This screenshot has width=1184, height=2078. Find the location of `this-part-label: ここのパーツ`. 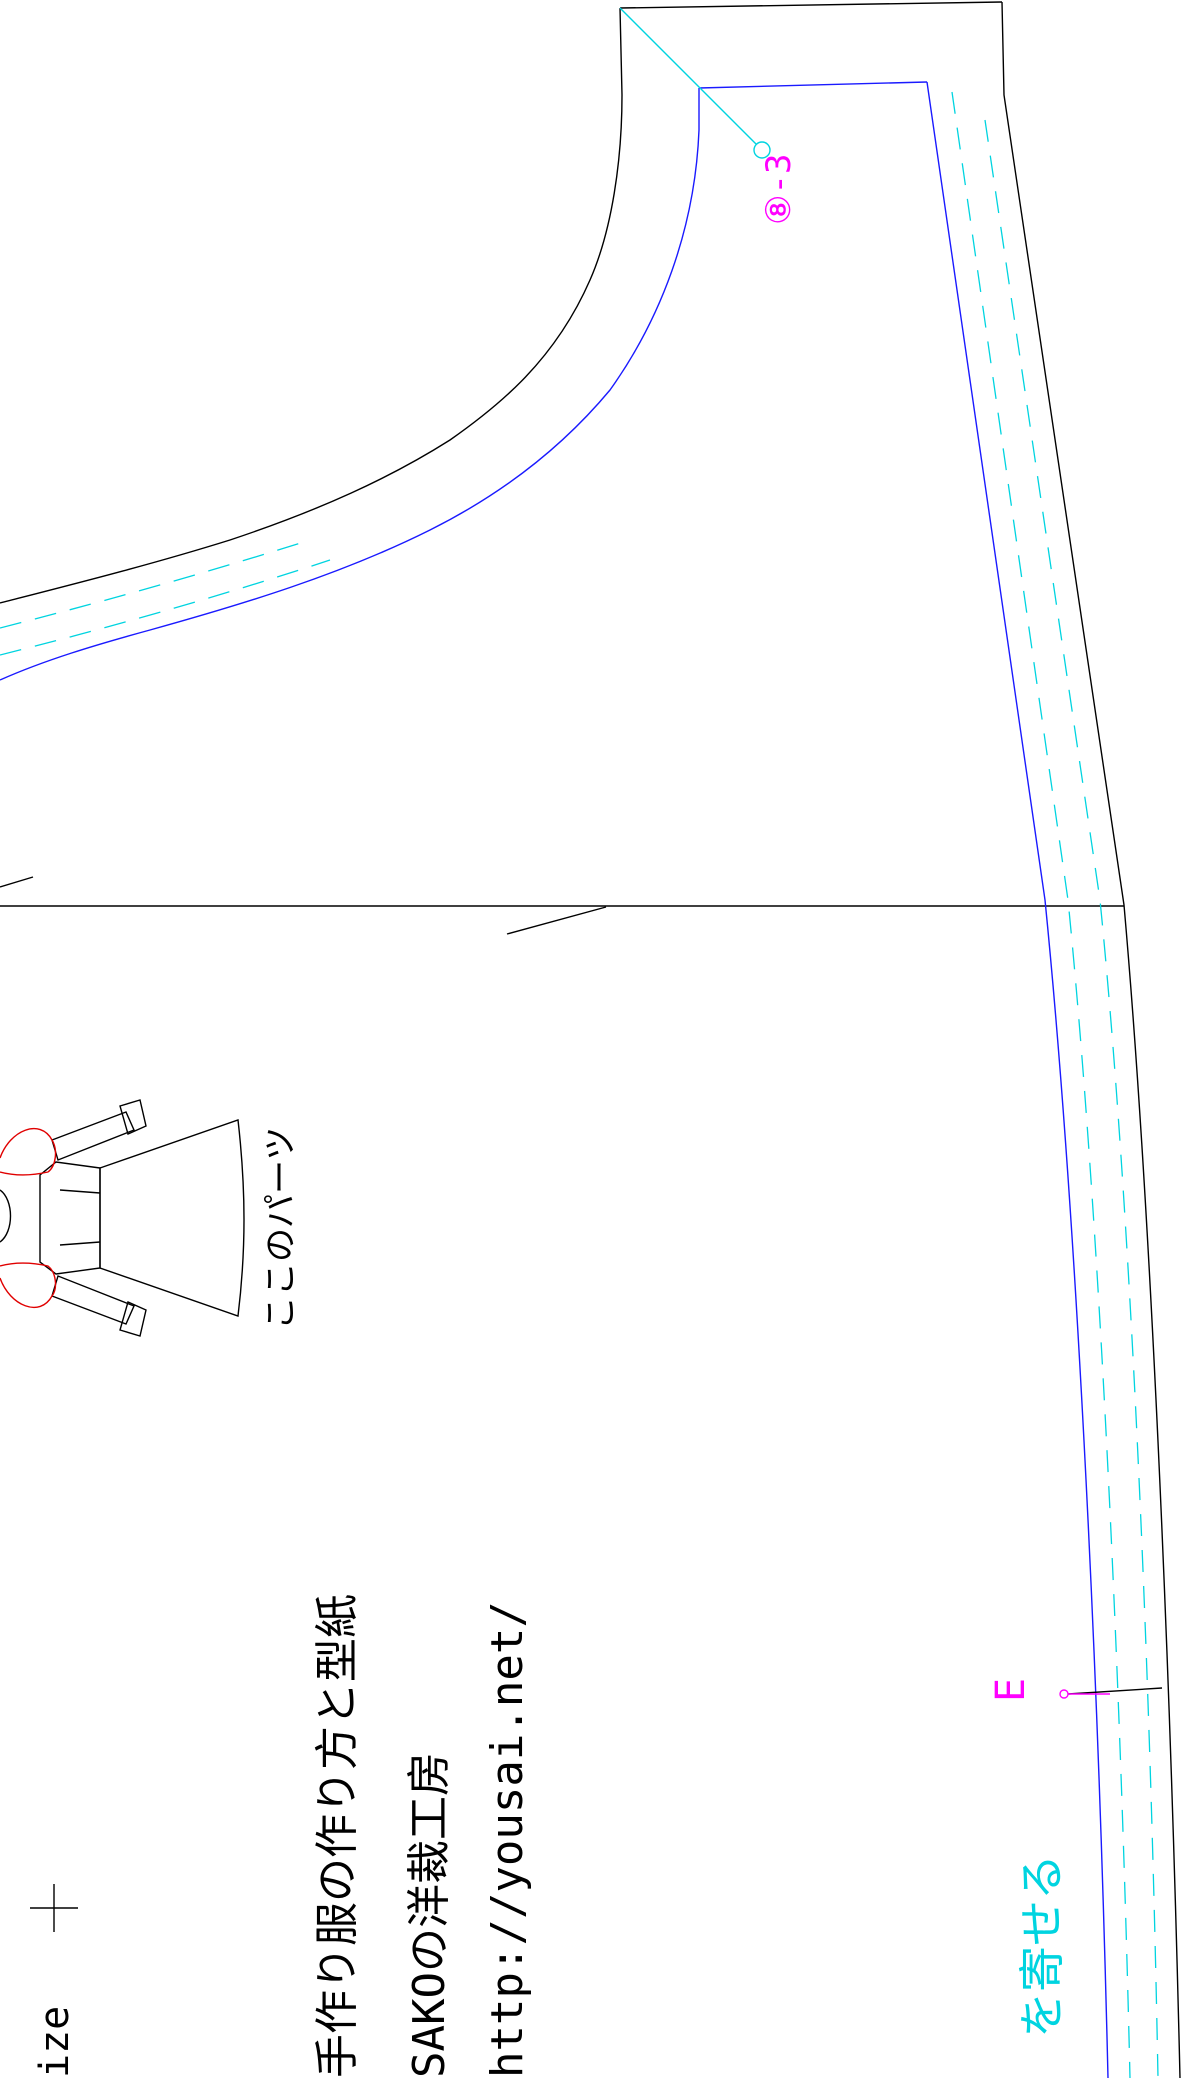

this-part-label: ここのパーツ is located at coordinates (281, 1228).